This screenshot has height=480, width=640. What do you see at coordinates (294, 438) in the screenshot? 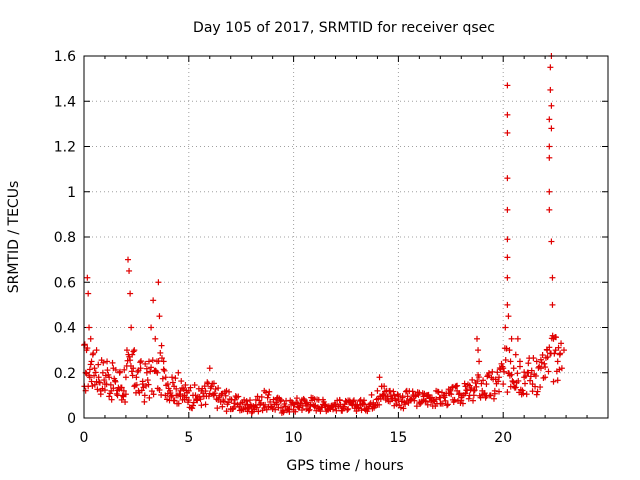
I see `x-tick-label: 10` at bounding box center [294, 438].